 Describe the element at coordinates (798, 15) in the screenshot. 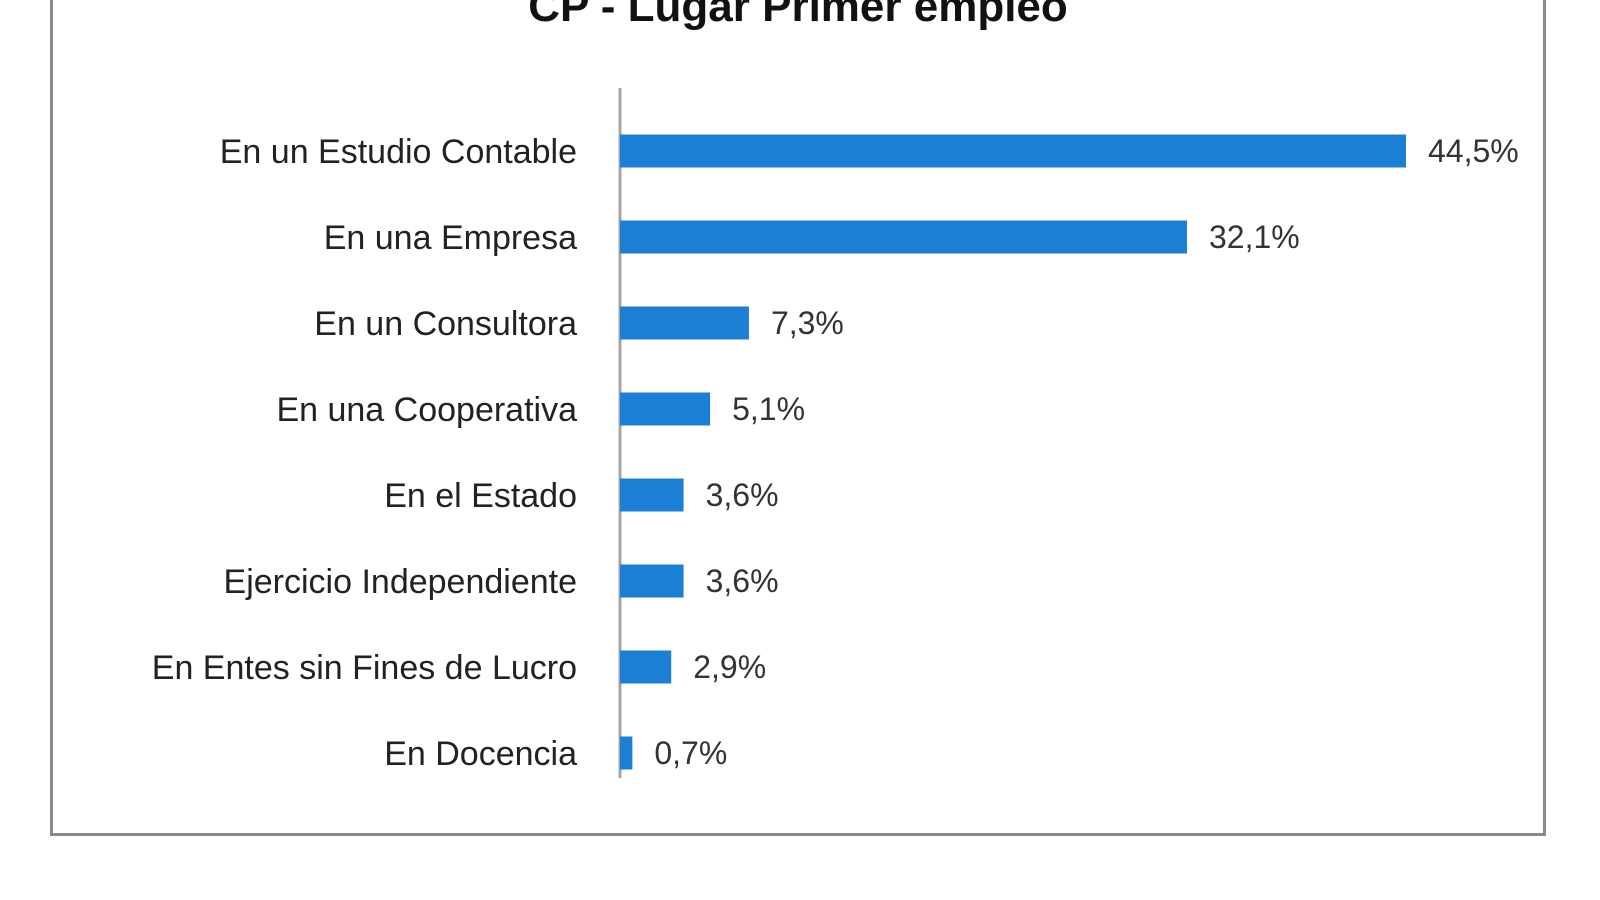

I see `chart-title: CP - Lugar Primer empleo` at that location.